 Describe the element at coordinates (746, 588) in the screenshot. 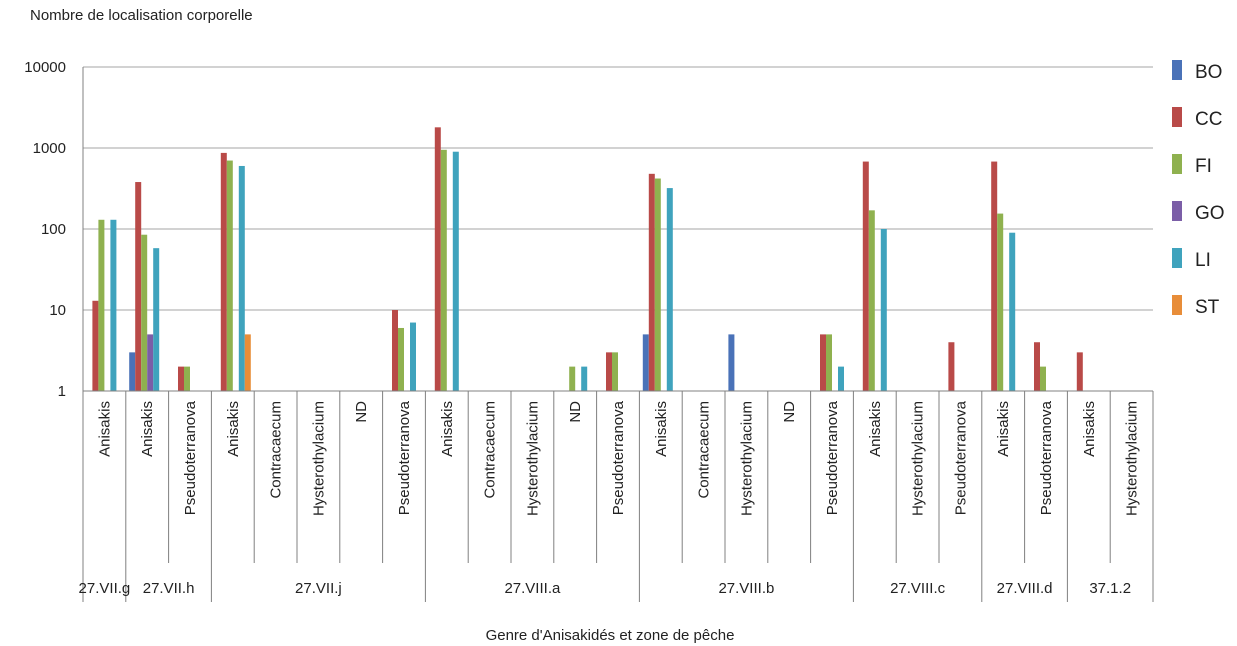

I see `zone-label: 27.VIII.b` at that location.